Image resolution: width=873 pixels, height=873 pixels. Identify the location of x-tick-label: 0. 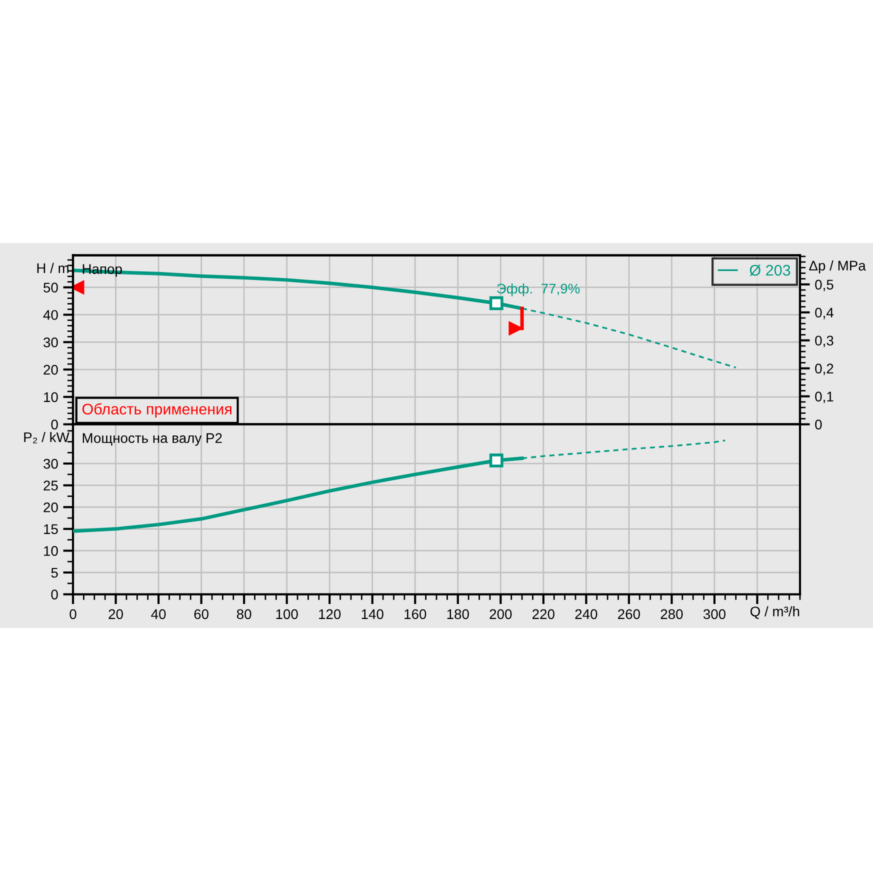
(73, 614).